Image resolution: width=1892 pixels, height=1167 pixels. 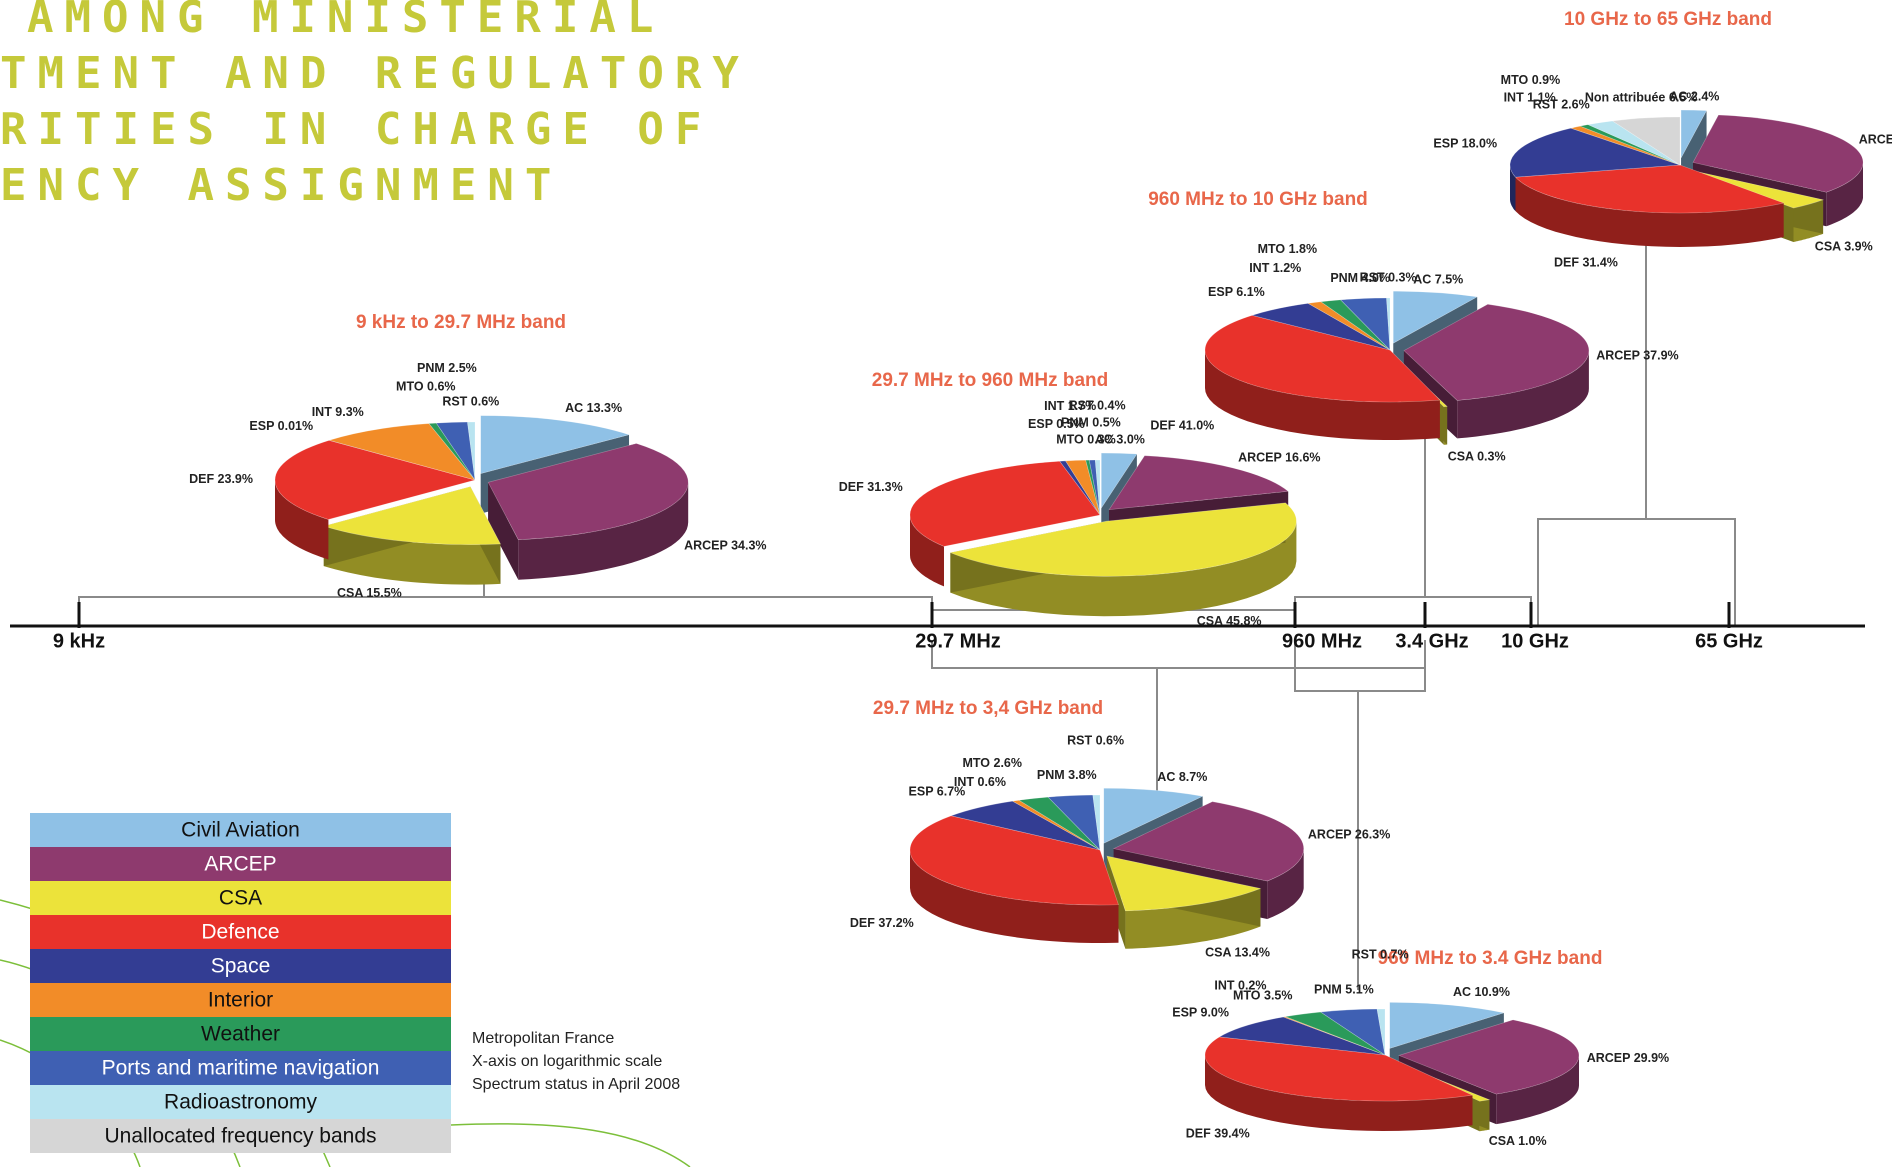 I want to click on pie-title: 29.7 MHz to 3,4 GHz band, so click(x=988, y=708).